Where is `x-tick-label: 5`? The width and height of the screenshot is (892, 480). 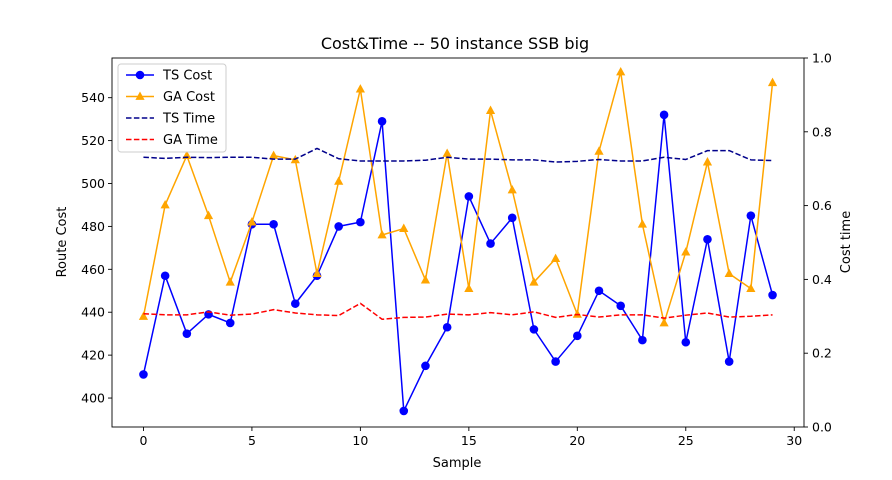 x-tick-label: 5 is located at coordinates (252, 440).